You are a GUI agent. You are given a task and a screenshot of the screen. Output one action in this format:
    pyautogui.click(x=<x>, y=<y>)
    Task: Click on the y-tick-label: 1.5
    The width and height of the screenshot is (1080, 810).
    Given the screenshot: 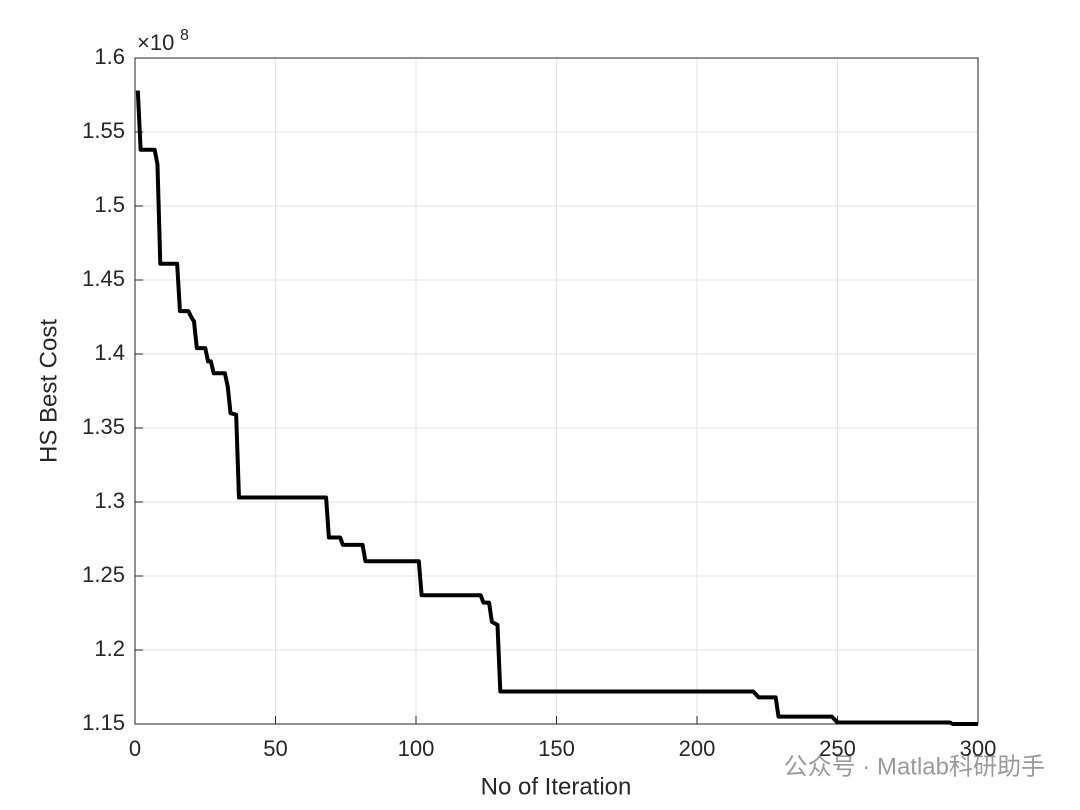 What is the action you would take?
    pyautogui.click(x=109, y=204)
    